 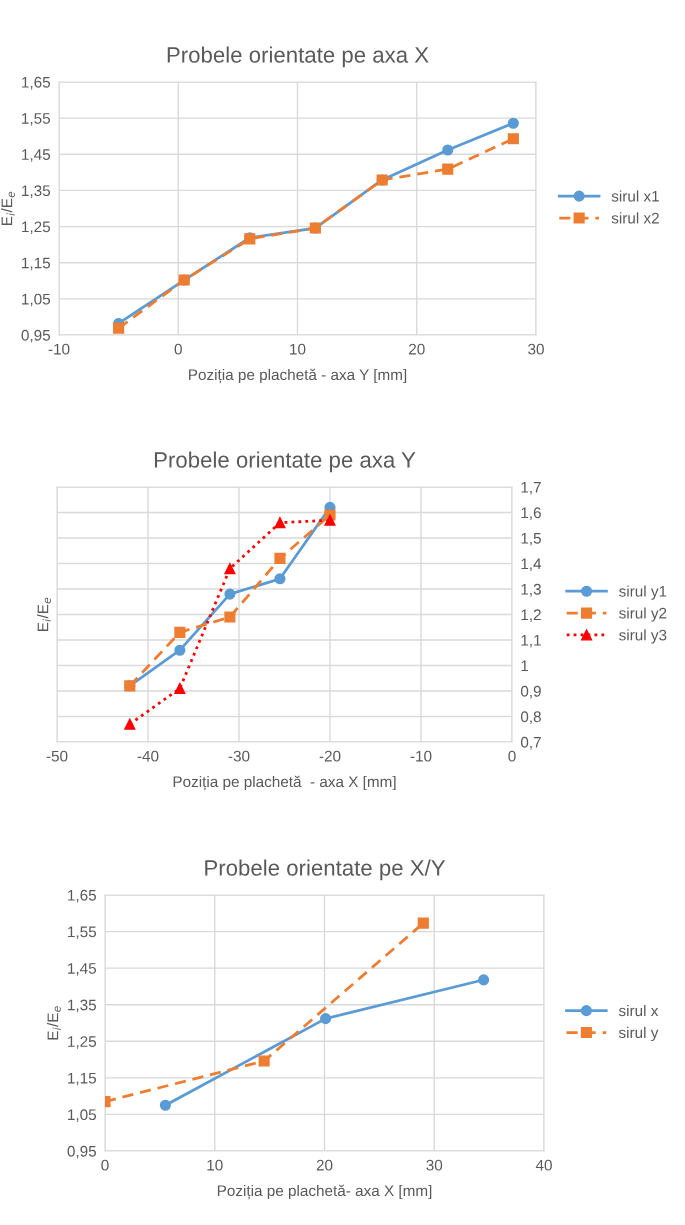 What do you see at coordinates (530, 692) in the screenshot?
I see `y2-tick-label: 0,9` at bounding box center [530, 692].